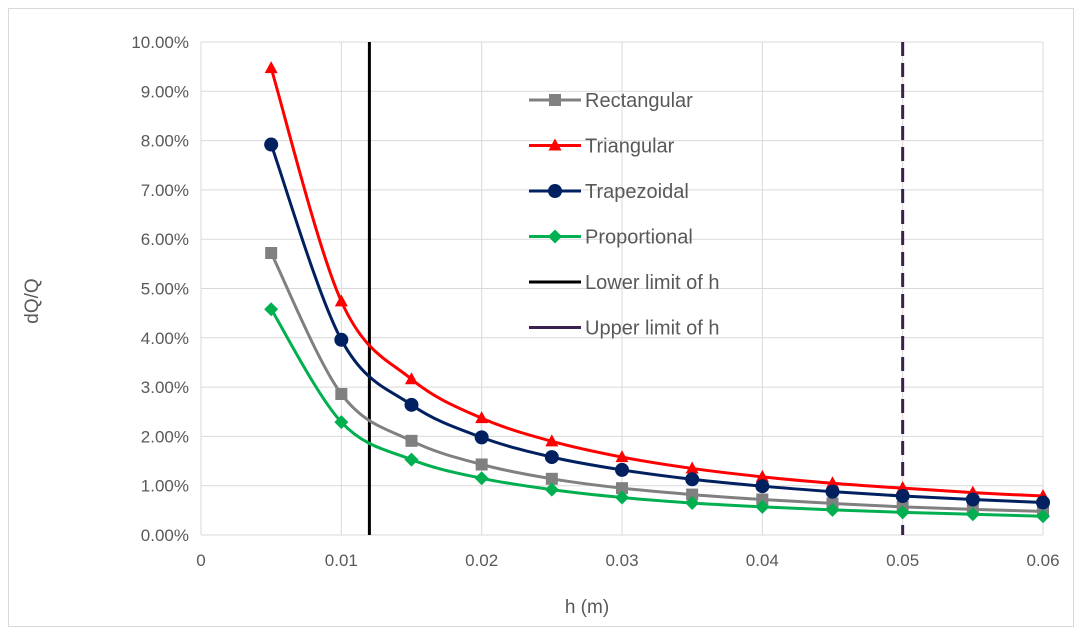  Describe the element at coordinates (165, 387) in the screenshot. I see `y-tick-label: 3.00%` at that location.